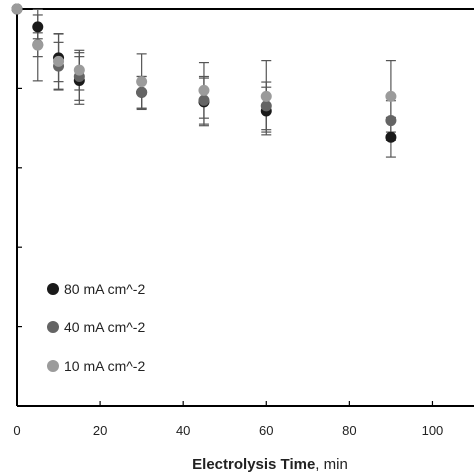  Describe the element at coordinates (104, 289) in the screenshot. I see `legend-label: 80 mA cm^-2` at that location.